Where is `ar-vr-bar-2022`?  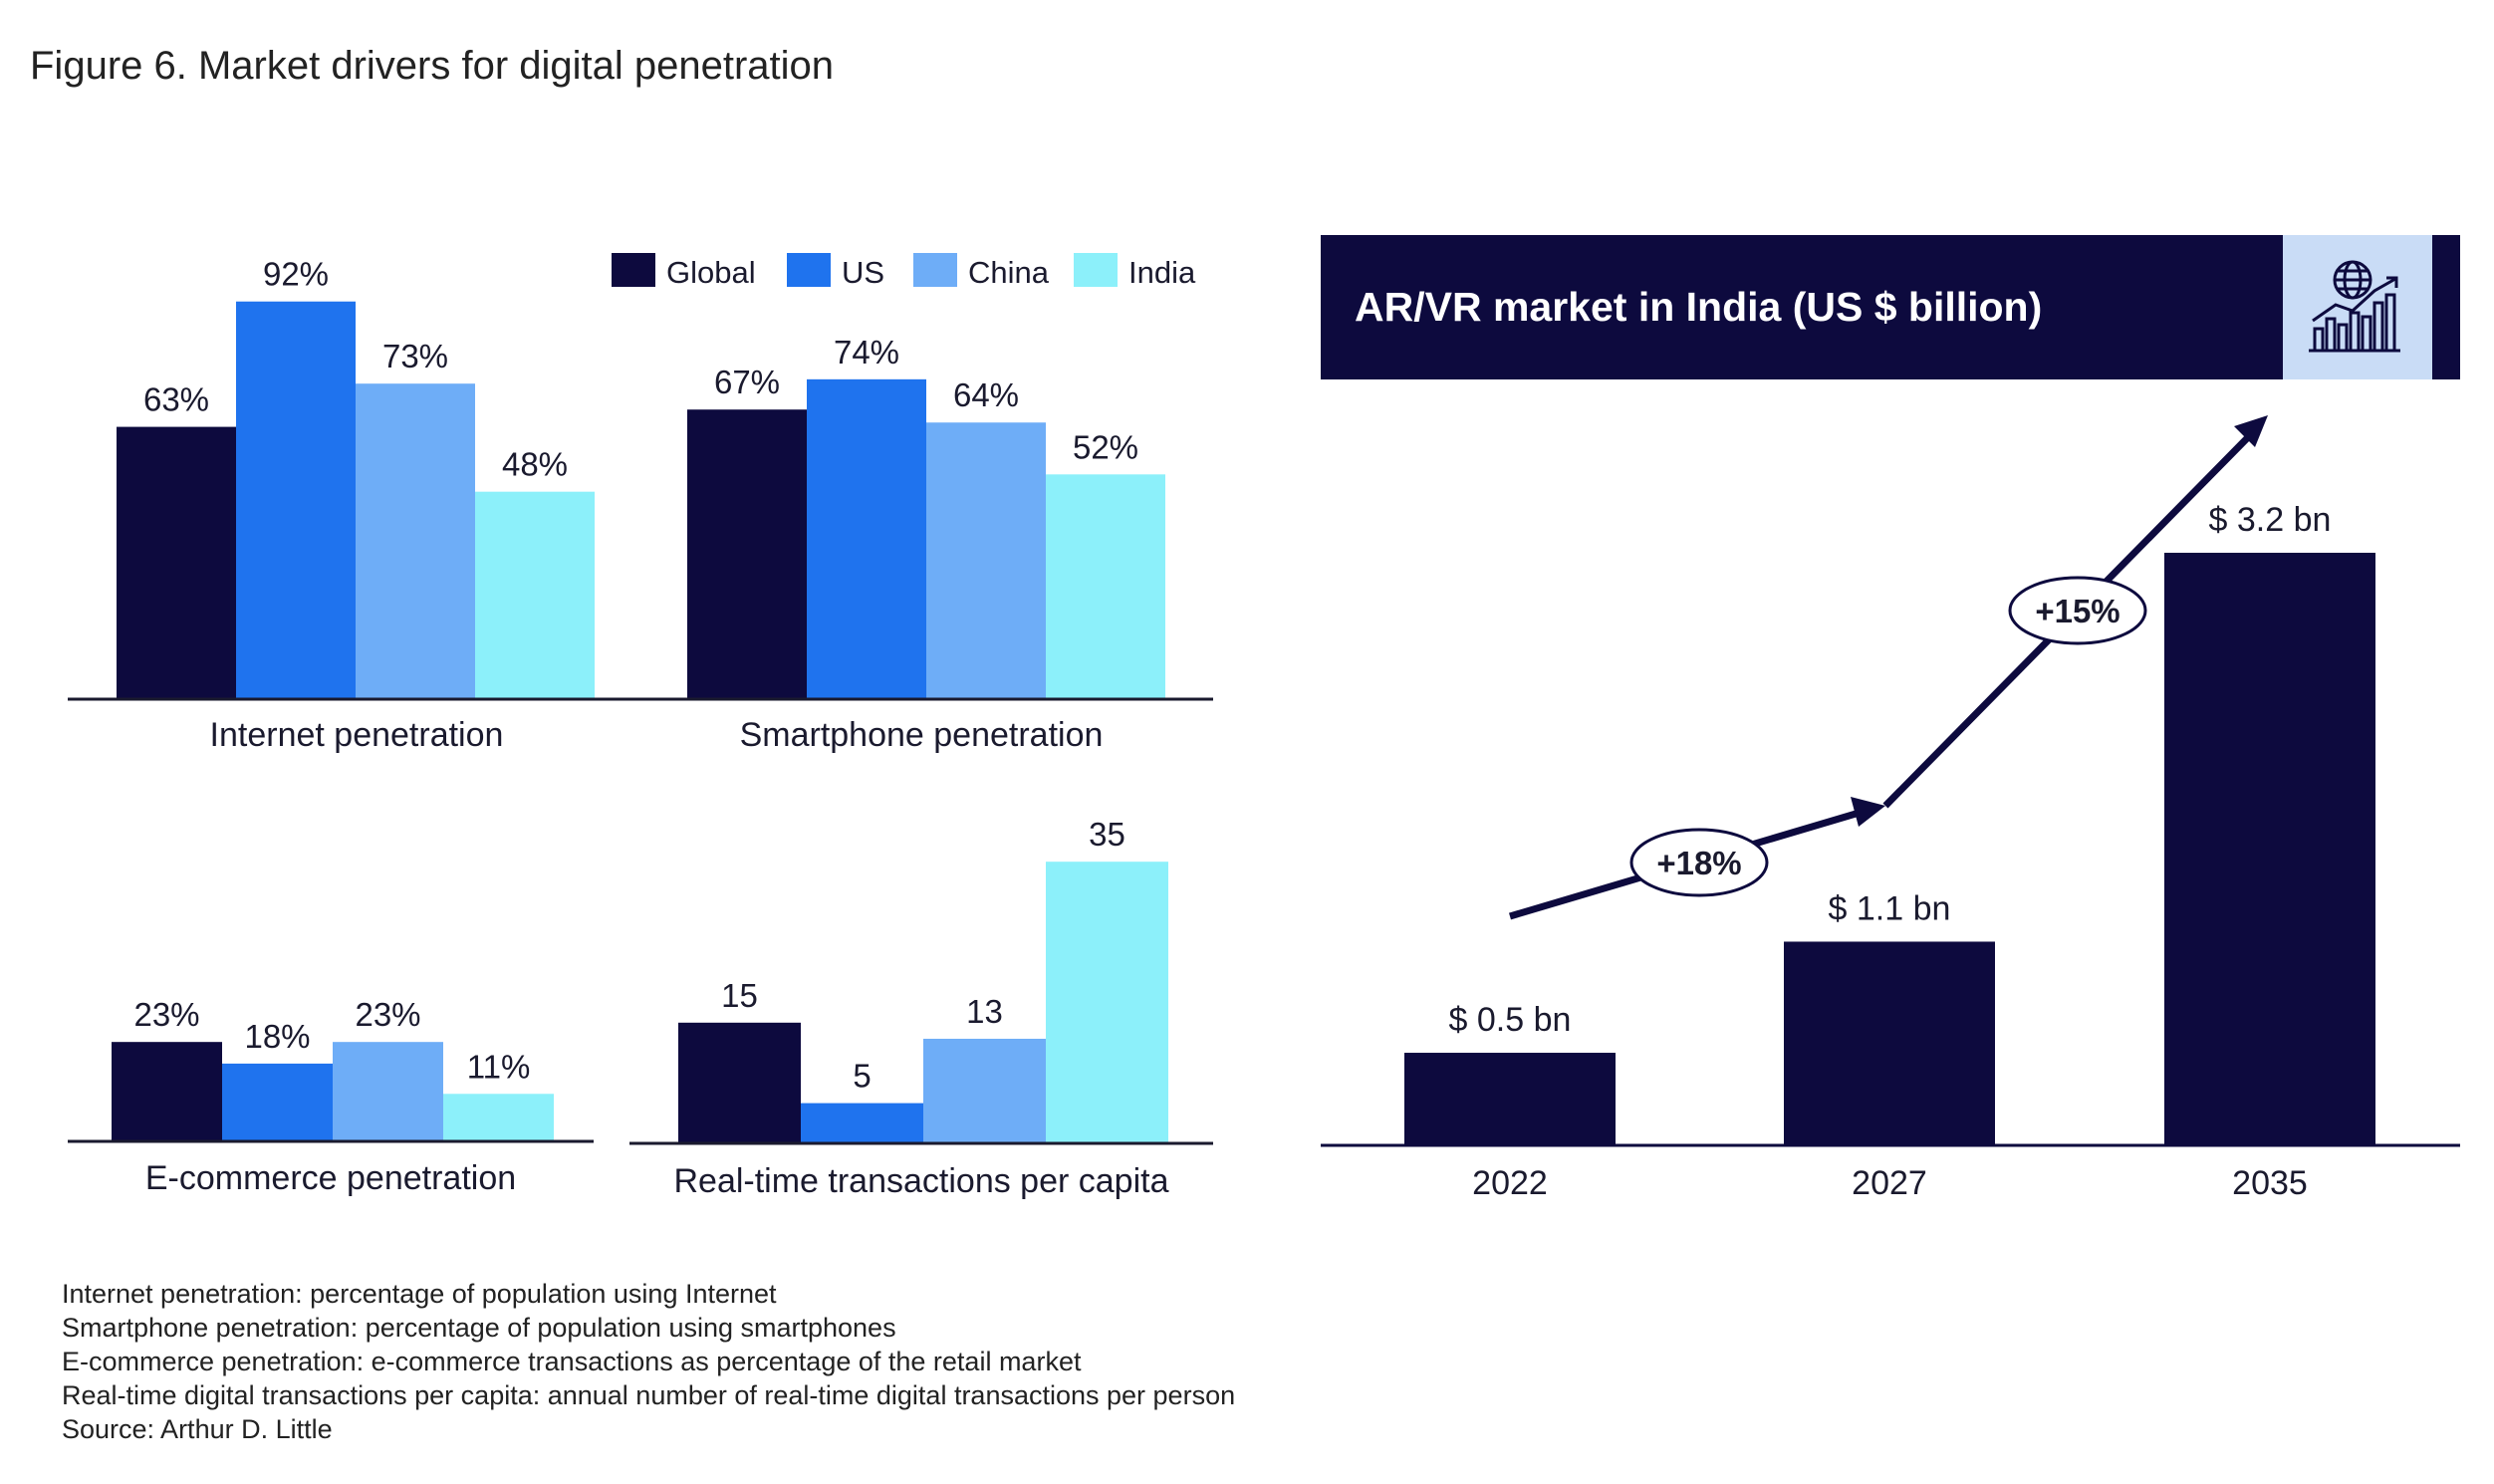 ar-vr-bar-2022 is located at coordinates (1510, 1099).